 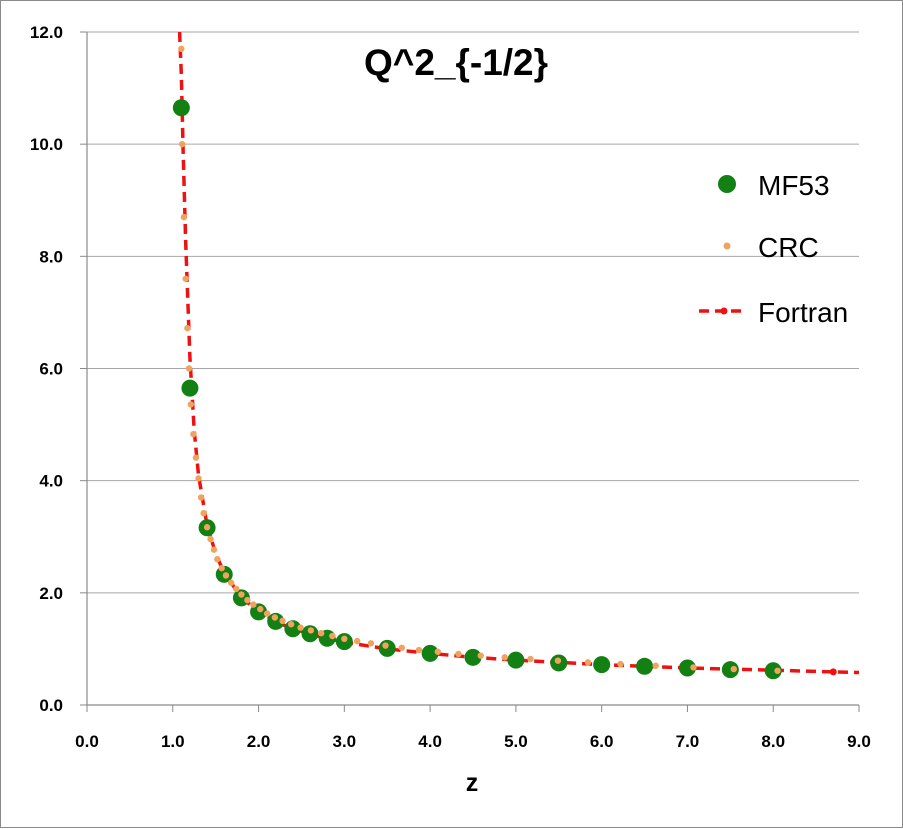 I want to click on x-tick-label: 9.0, so click(x=859, y=741).